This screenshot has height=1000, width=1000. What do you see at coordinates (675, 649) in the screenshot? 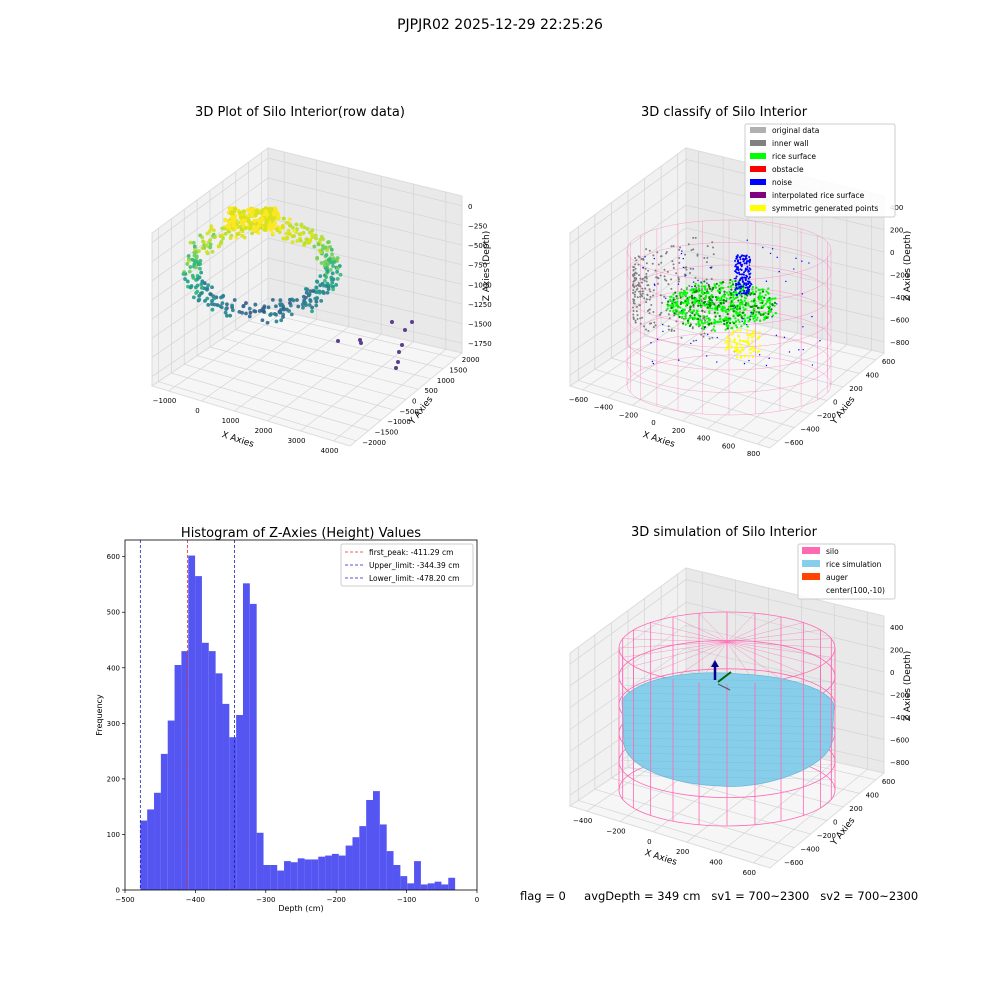
I see `silo-roof-strut` at bounding box center [675, 649].